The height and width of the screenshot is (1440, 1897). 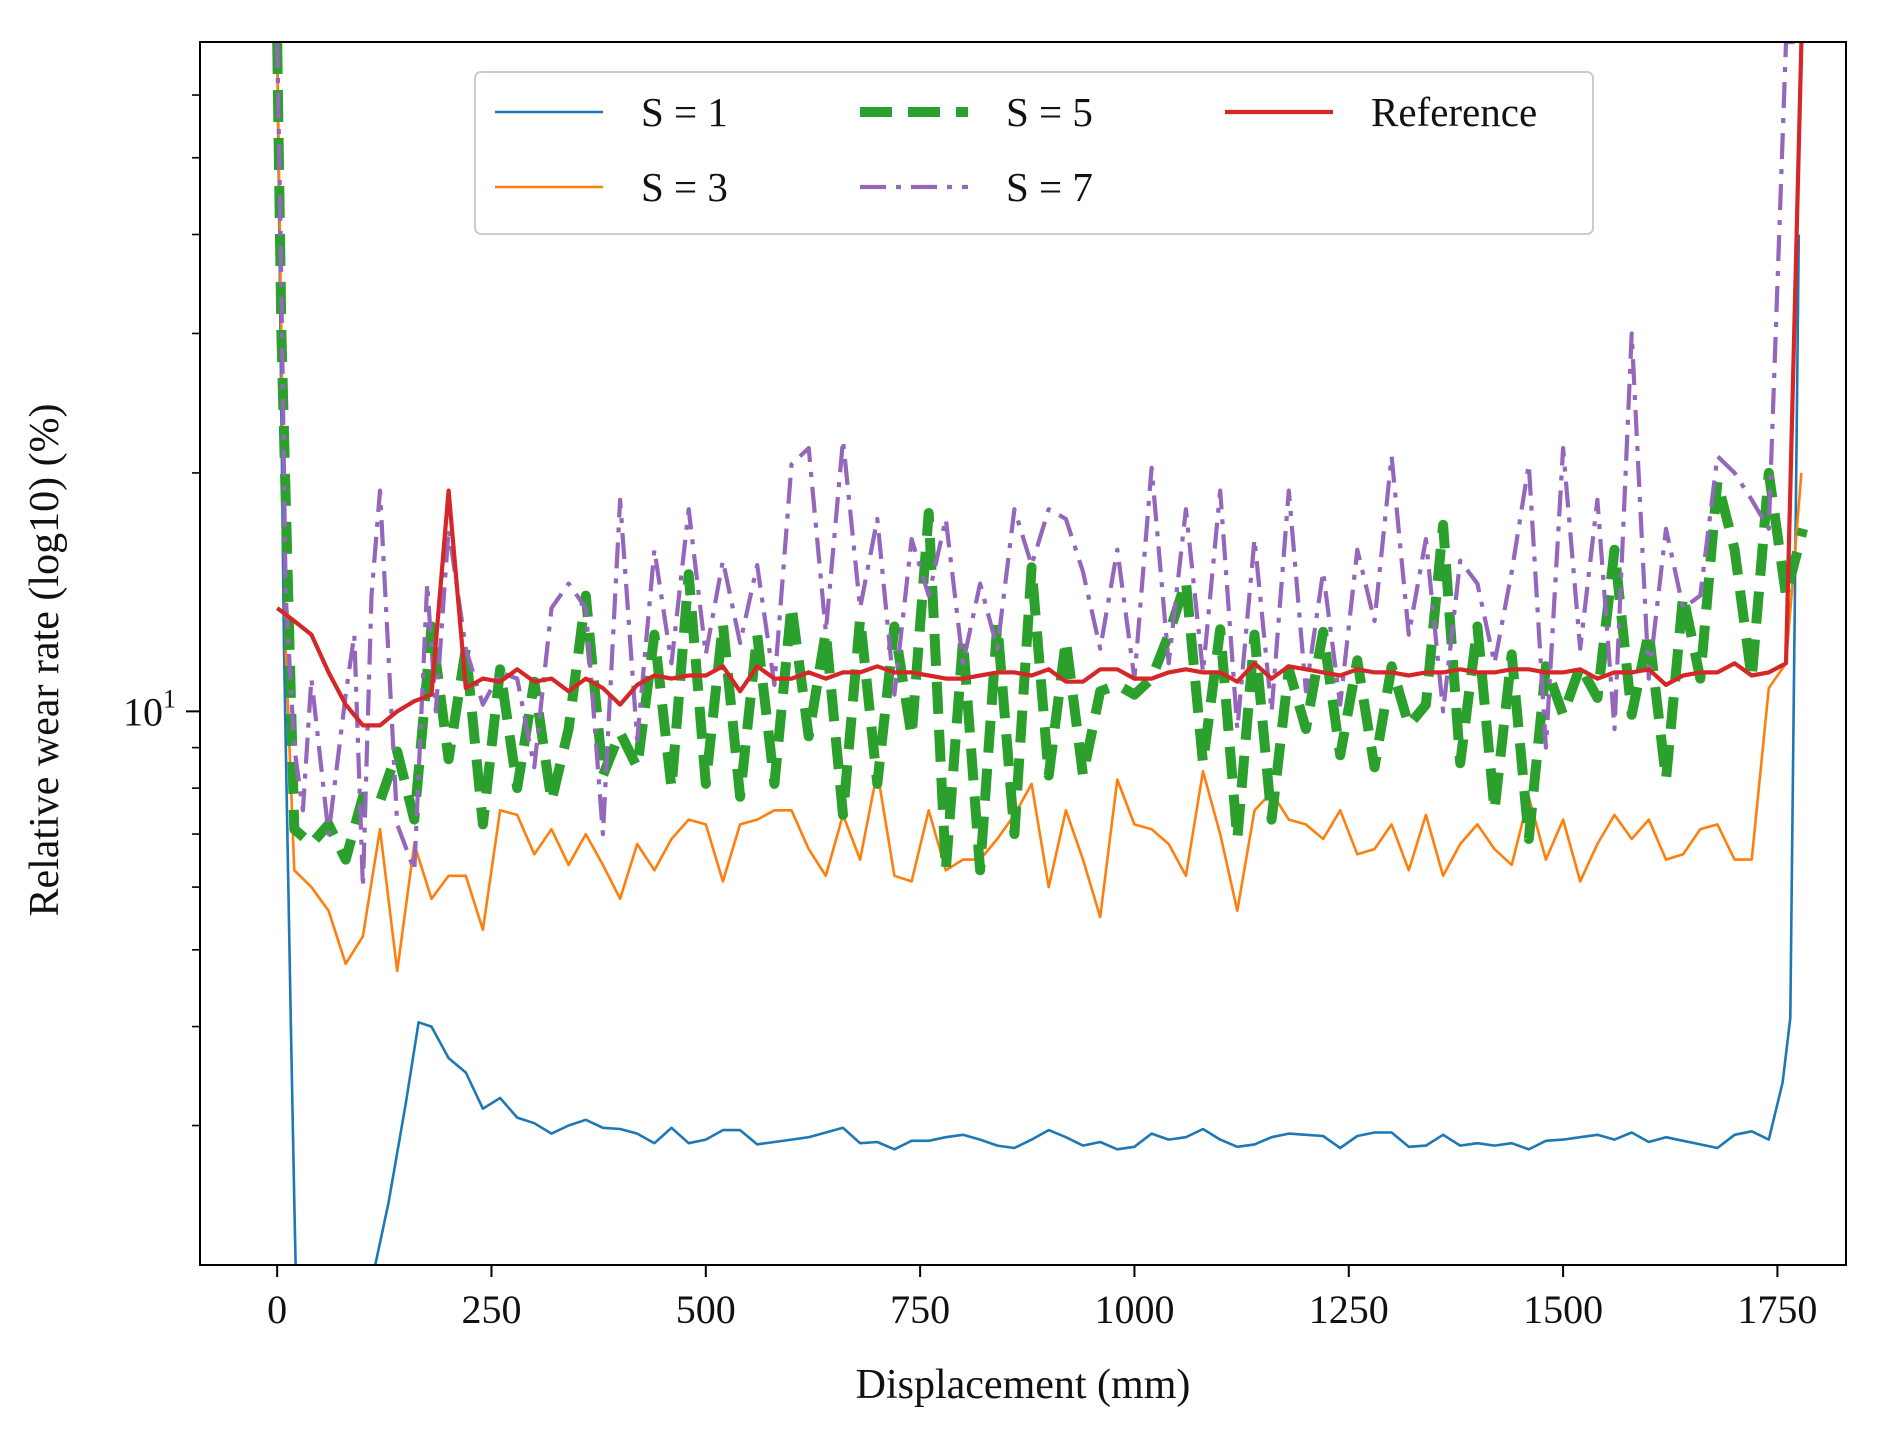 What do you see at coordinates (161, 610) in the screenshot?
I see `y-axis-ticks: 101` at bounding box center [161, 610].